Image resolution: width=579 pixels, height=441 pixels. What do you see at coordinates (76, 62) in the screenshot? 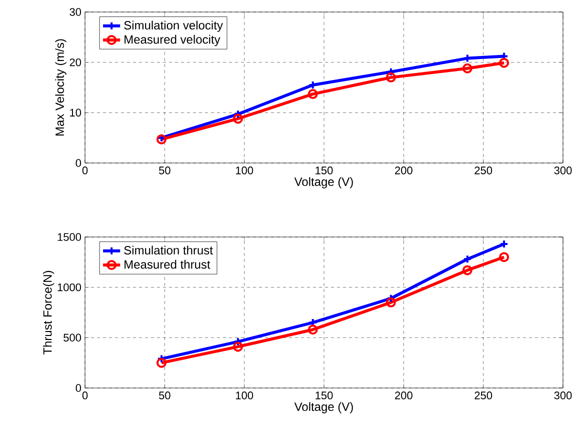
I see `y-tick-label: 20` at bounding box center [76, 62].